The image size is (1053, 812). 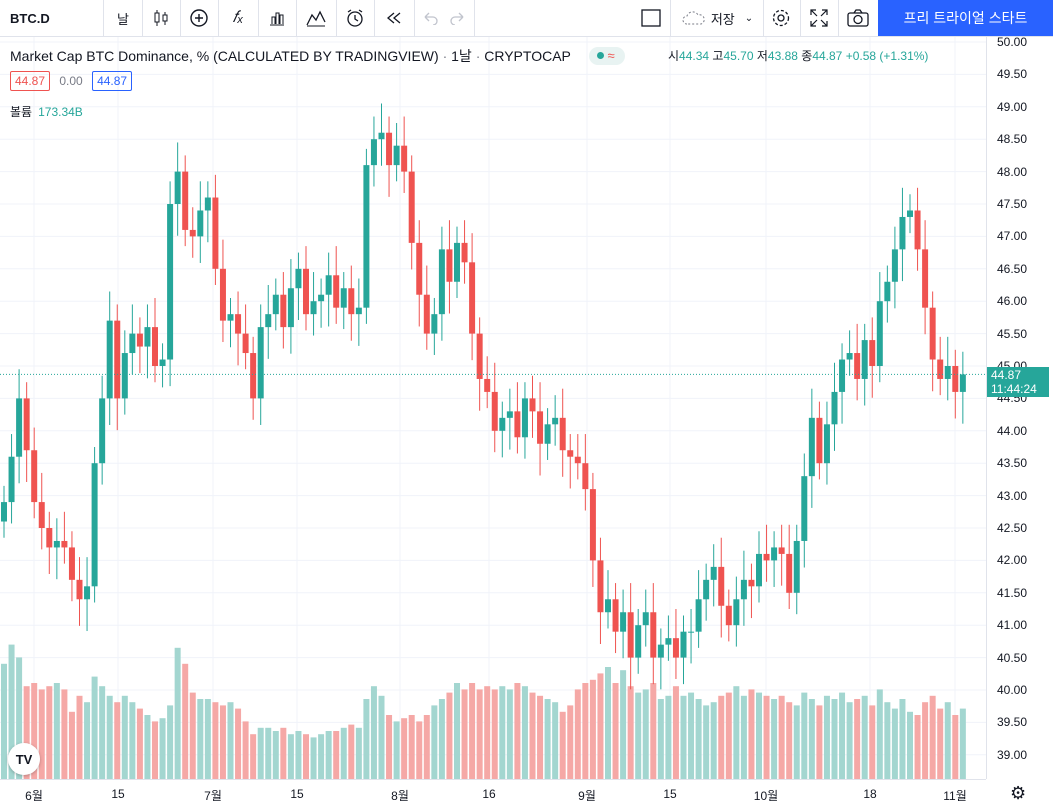 I want to click on buy-price-box: 44.87, so click(x=112, y=81).